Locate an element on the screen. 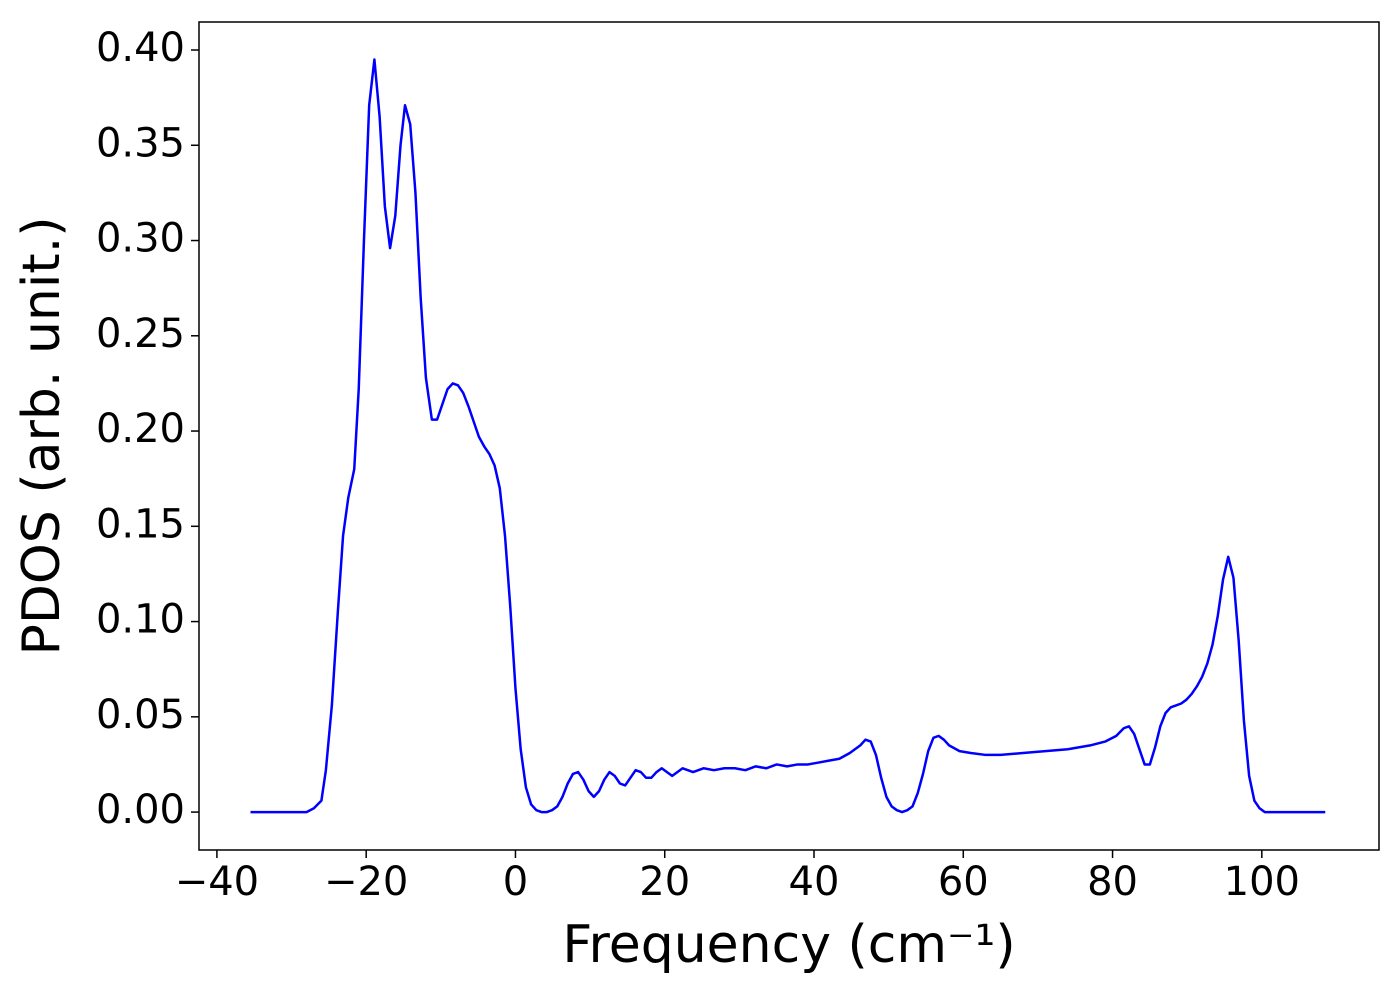 The image size is (1400, 1000). y-tick-label: 0.05 is located at coordinates (140, 715).